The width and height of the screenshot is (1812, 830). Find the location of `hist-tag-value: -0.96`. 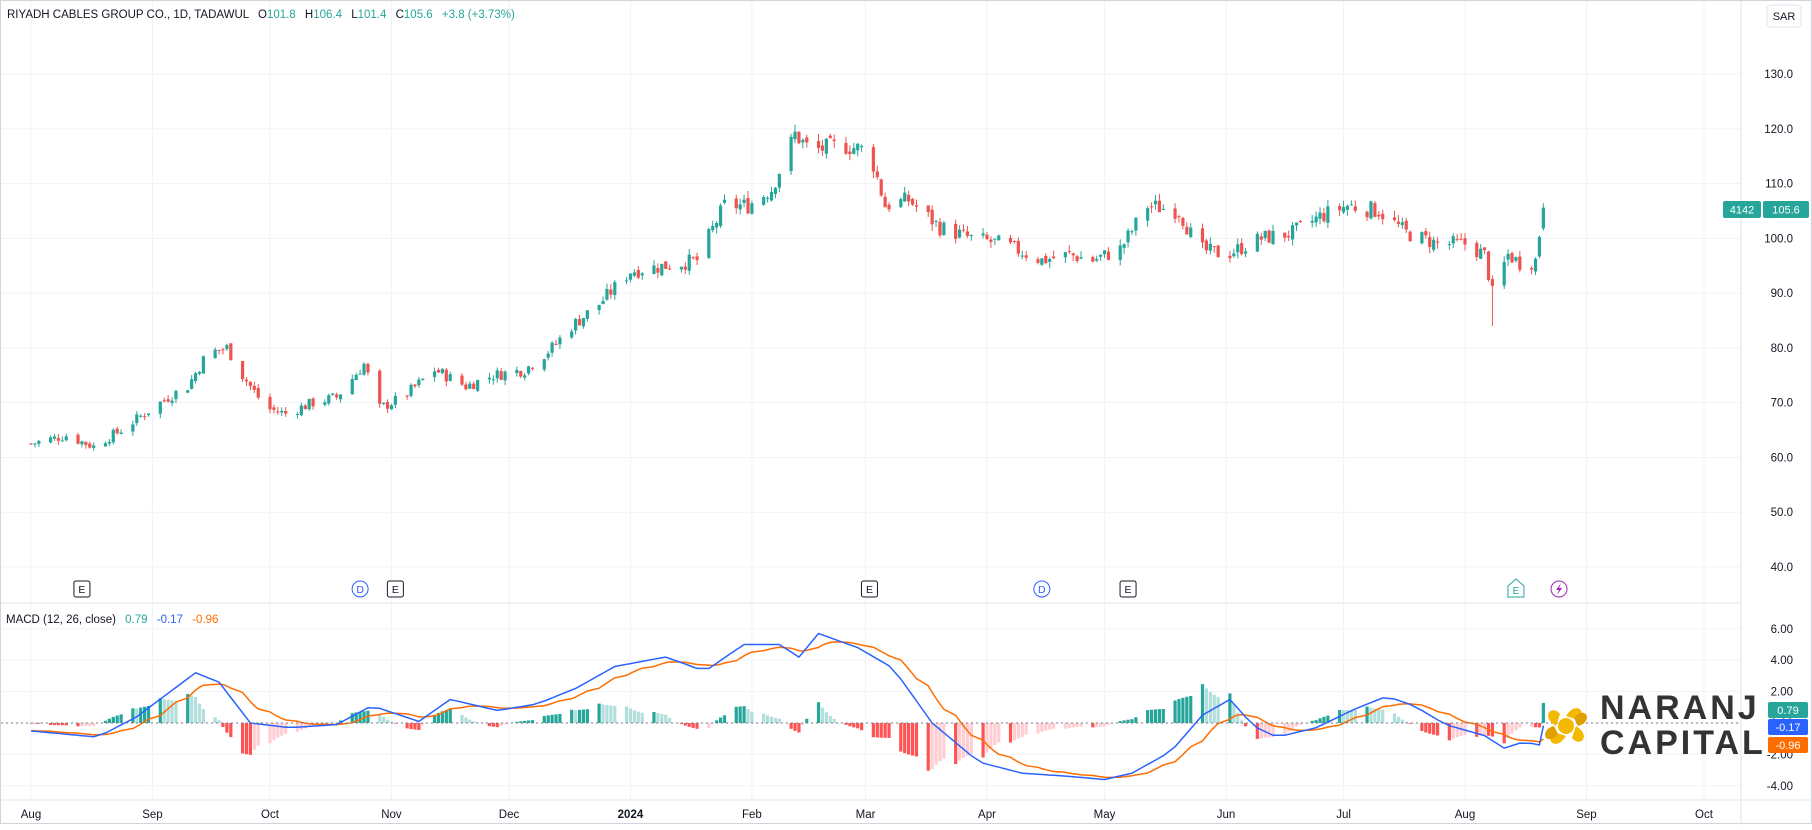

hist-tag-value: -0.96 is located at coordinates (1787, 746).